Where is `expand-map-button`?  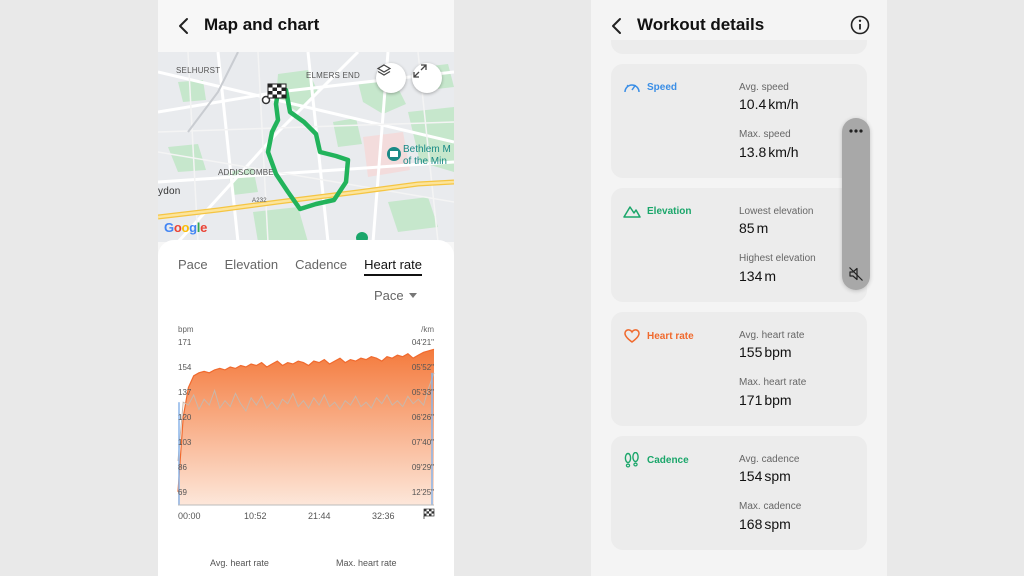 expand-map-button is located at coordinates (427, 78).